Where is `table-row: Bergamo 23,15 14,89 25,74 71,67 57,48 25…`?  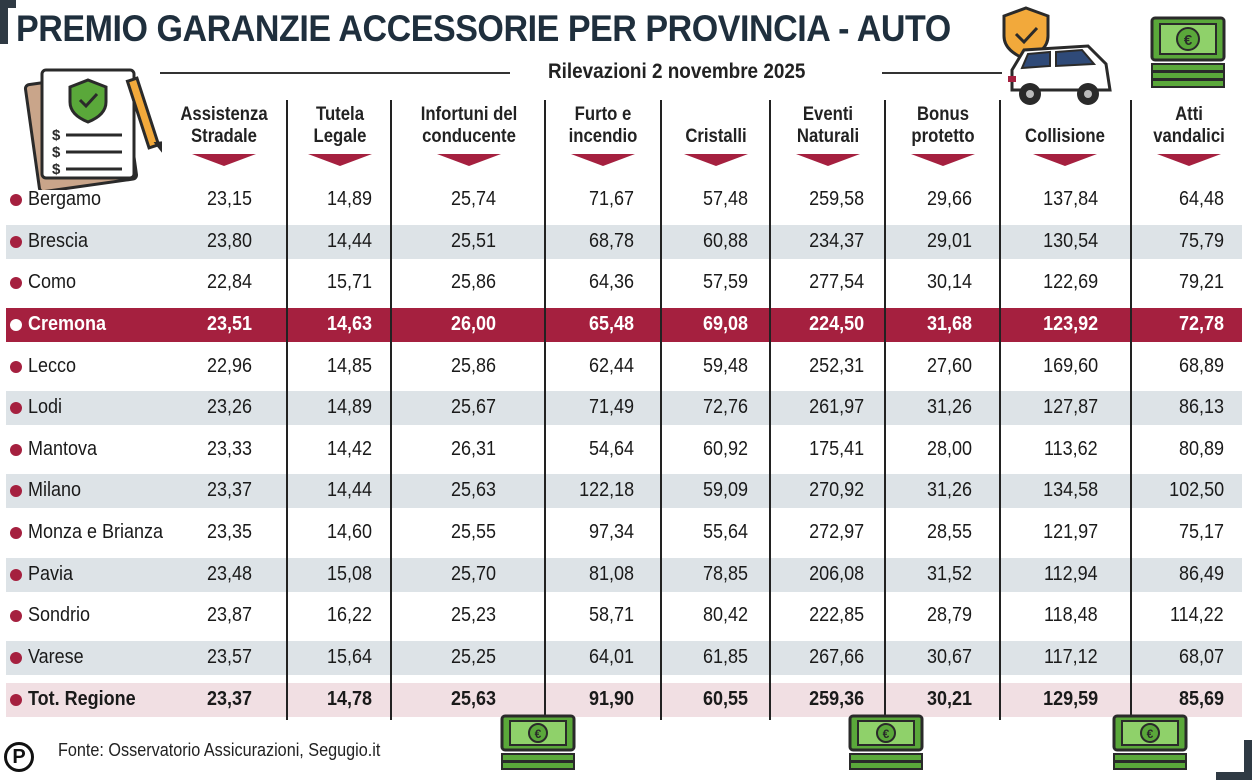
table-row: Bergamo 23,15 14,89 25,74 71,67 57,48 25… is located at coordinates (624, 200).